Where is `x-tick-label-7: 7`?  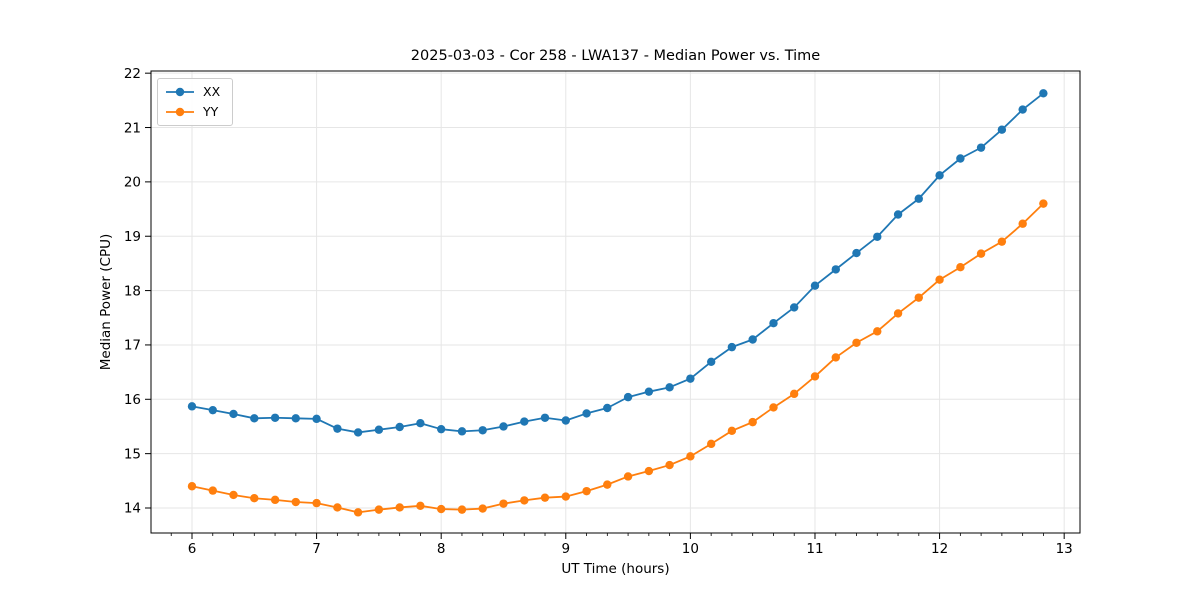 x-tick-label-7: 7 is located at coordinates (316, 549).